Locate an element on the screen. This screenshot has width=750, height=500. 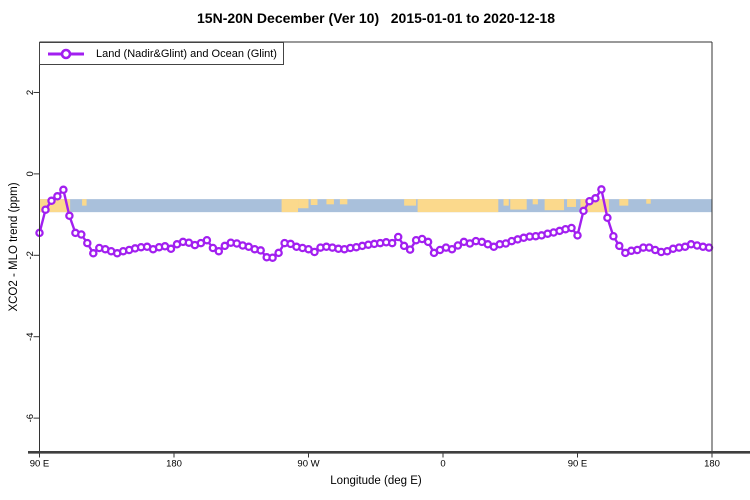
x-axis-title: Longitude (deg E) is located at coordinates (376, 481).